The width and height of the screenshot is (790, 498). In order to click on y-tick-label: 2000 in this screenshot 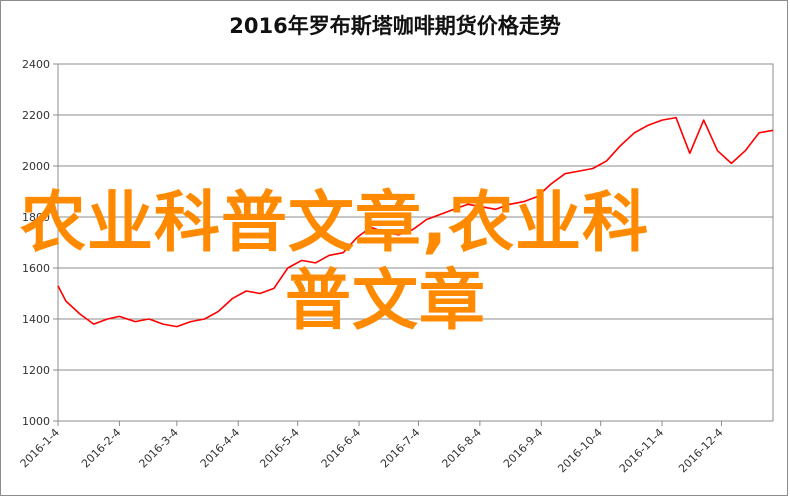, I will do `click(36, 166)`.